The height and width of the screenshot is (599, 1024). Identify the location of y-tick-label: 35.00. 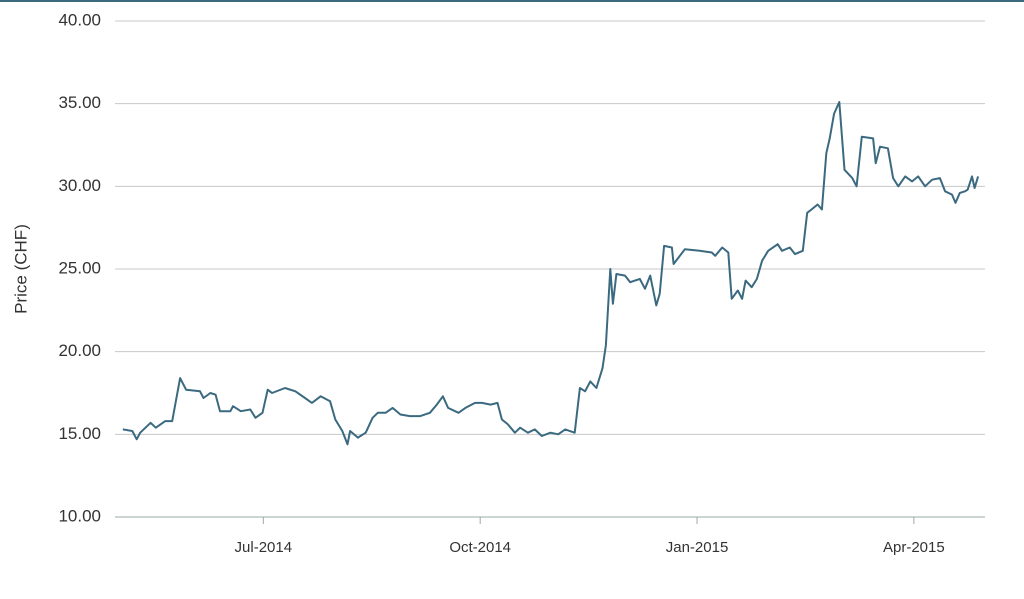
(79, 102).